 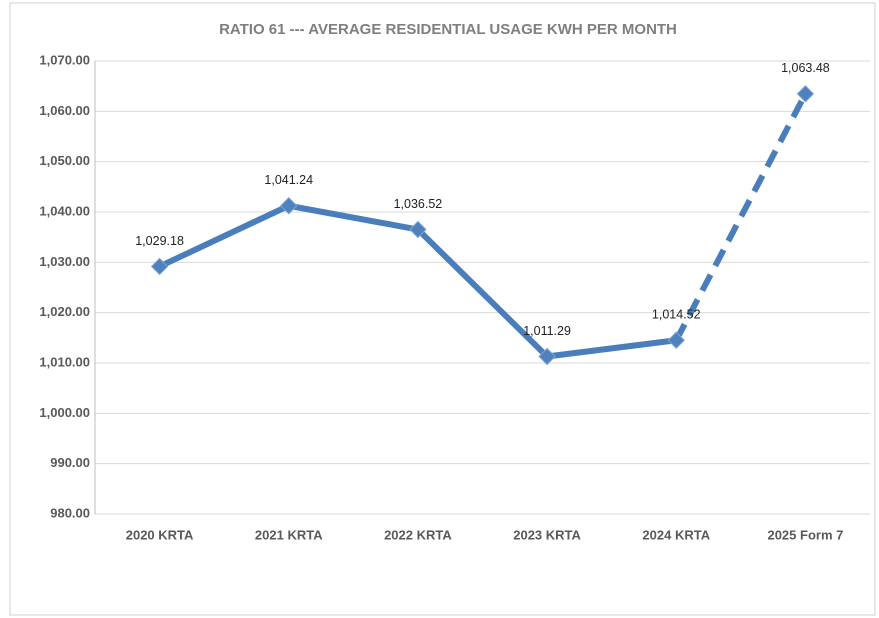 What do you see at coordinates (64, 210) in the screenshot?
I see `y-tick-label: 1,040.00` at bounding box center [64, 210].